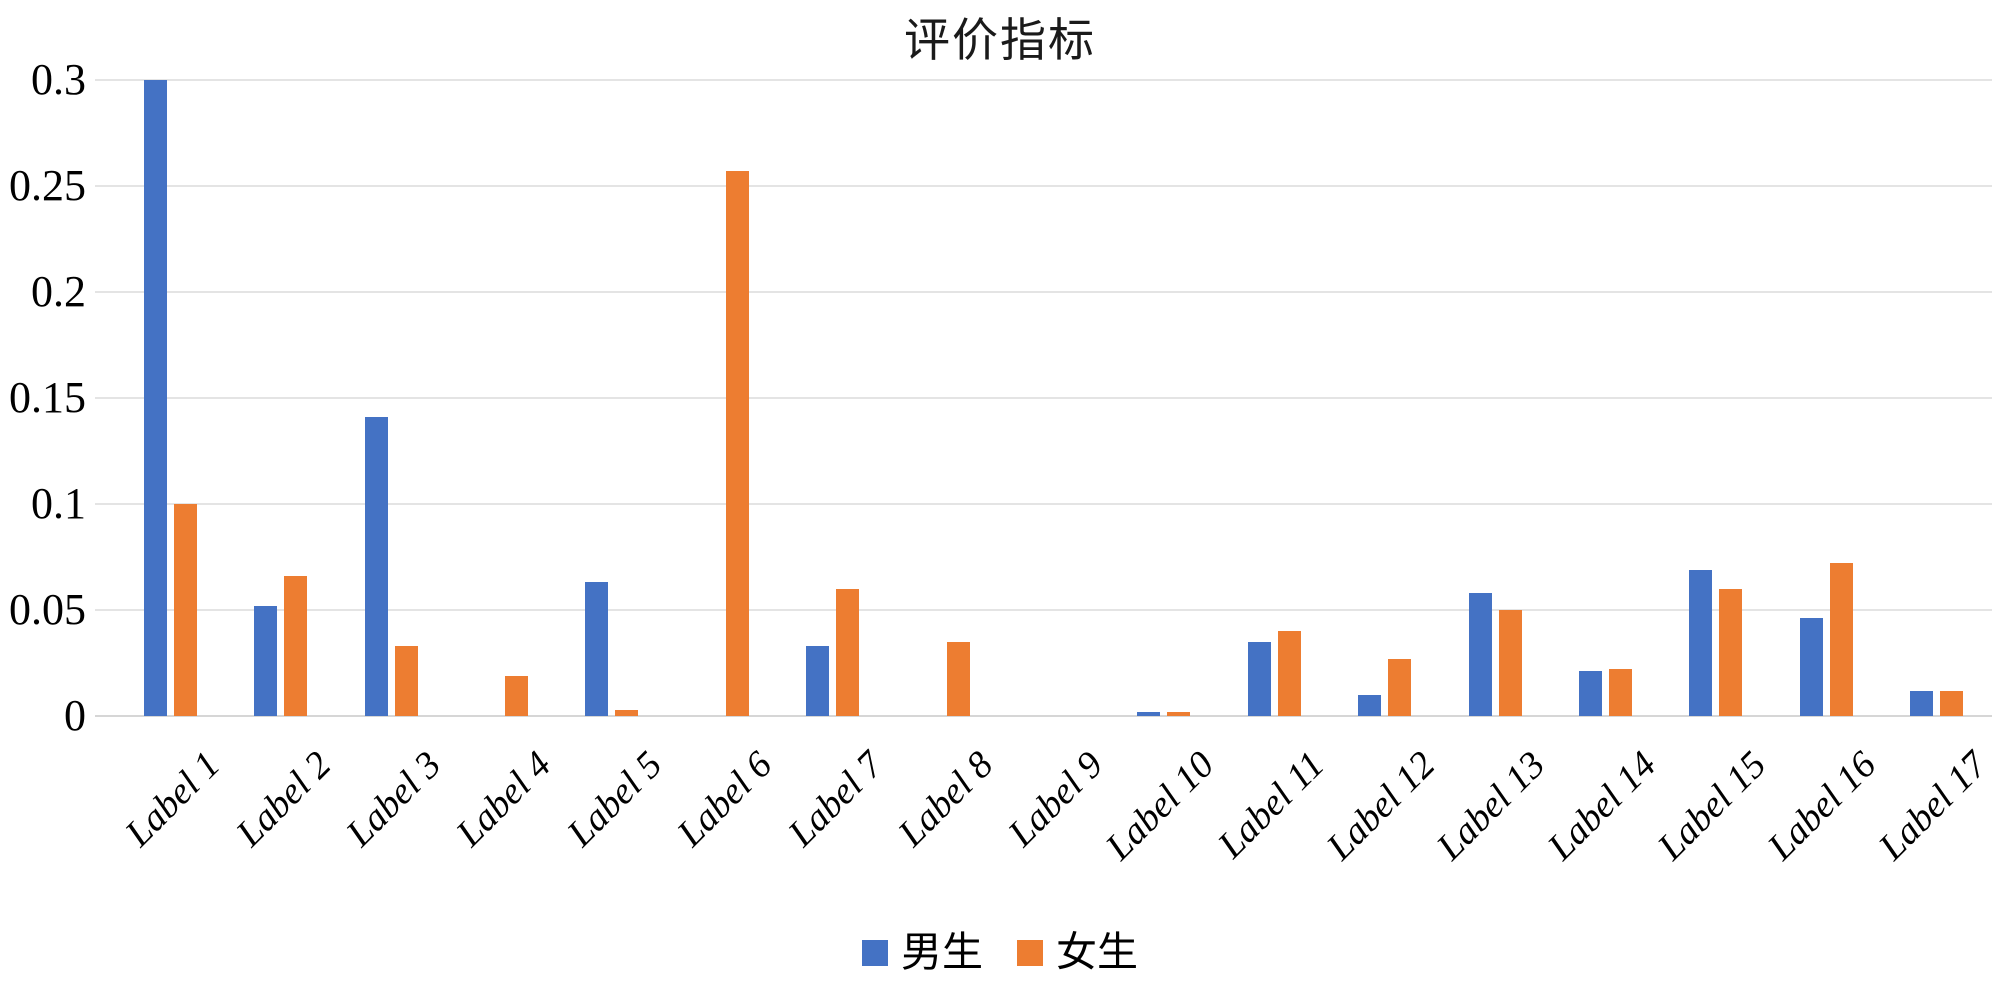  I want to click on x-category-label: Label 7, so click(835, 799).